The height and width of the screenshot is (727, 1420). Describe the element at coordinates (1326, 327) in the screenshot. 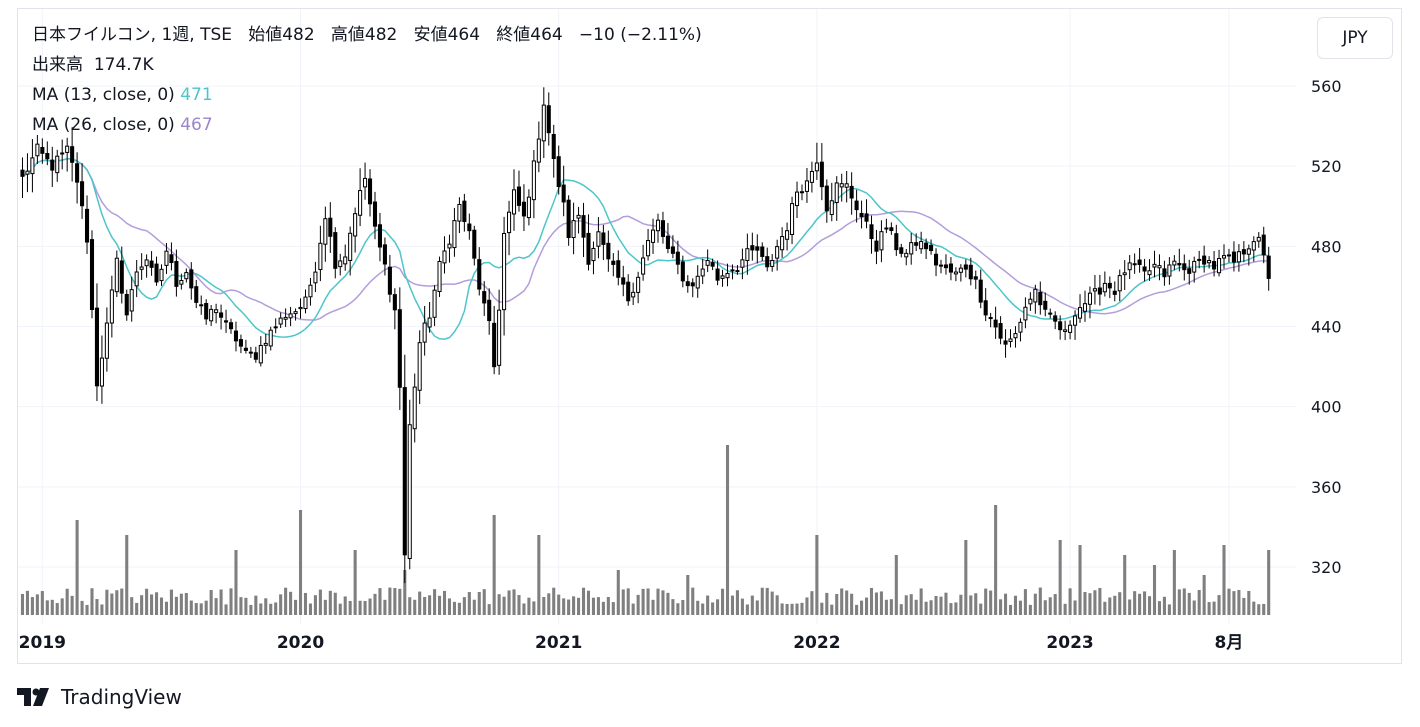

I see `price-axis: 560 520 480 440 400 360 320` at that location.